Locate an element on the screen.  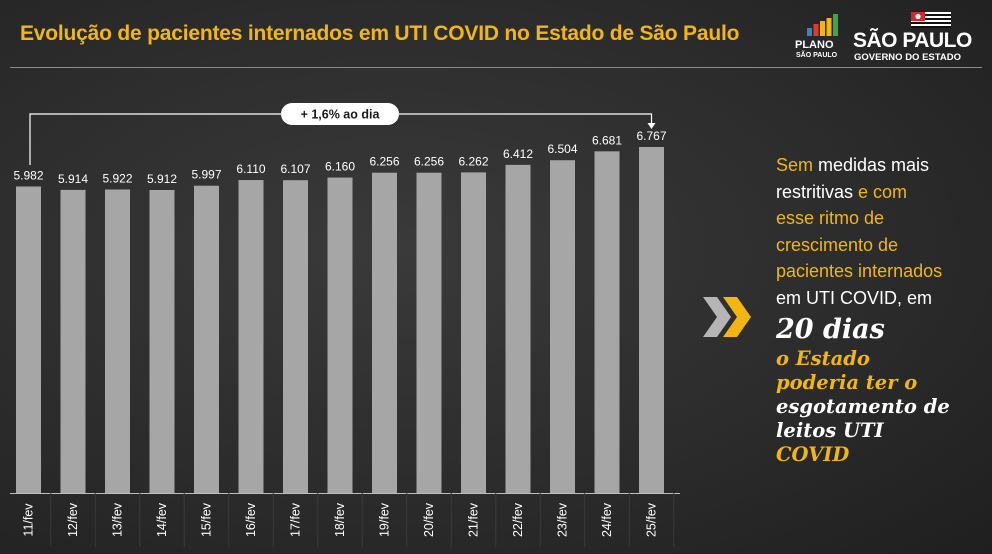
data-label: 6.160 is located at coordinates (340, 167).